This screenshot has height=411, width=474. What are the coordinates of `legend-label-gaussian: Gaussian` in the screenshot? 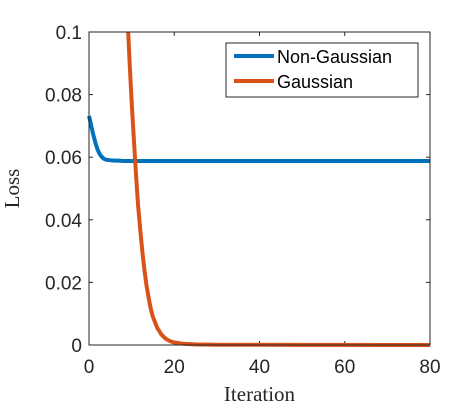 It's located at (315, 82).